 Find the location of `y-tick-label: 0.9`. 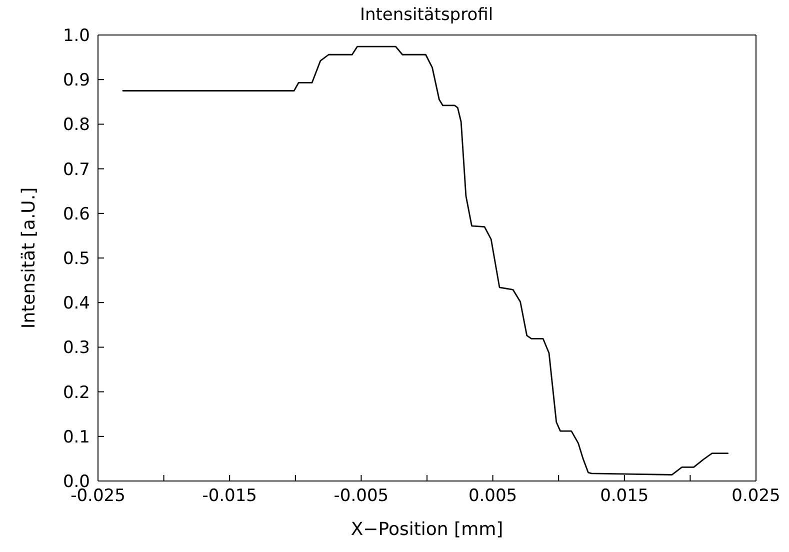

y-tick-label: 0.9 is located at coordinates (76, 80).